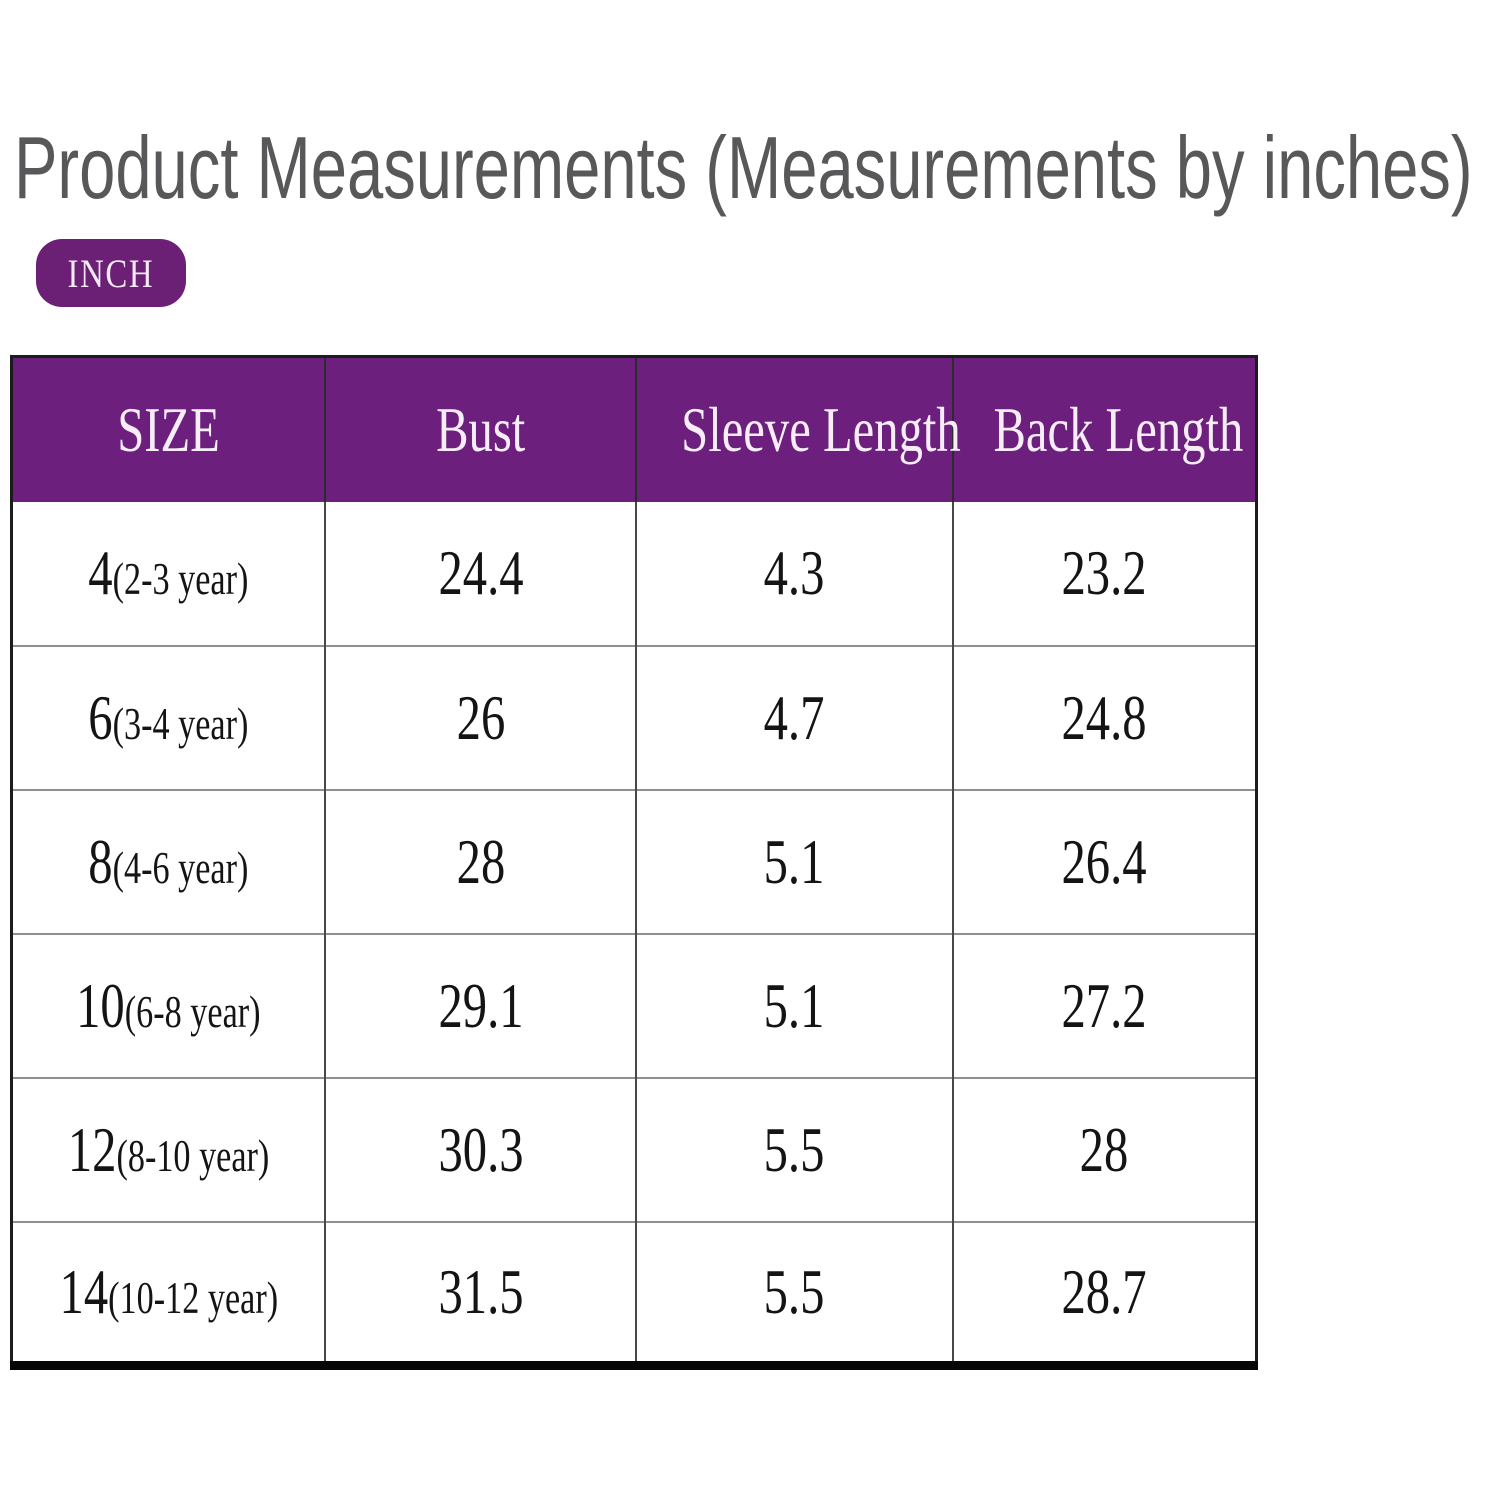 Image resolution: width=1500 pixels, height=1500 pixels. I want to click on unit-badge: INCH, so click(111, 273).